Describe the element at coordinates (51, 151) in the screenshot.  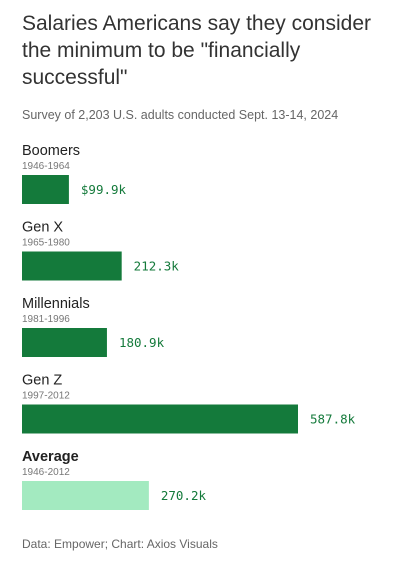
I see `category-label: Boomers` at that location.